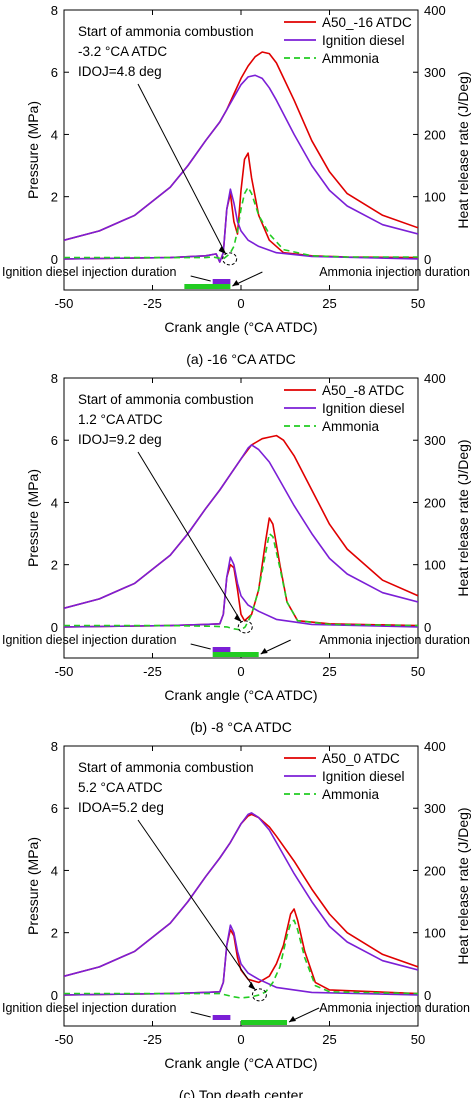 The height and width of the screenshot is (1098, 474). Describe the element at coordinates (221, 1017) in the screenshot. I see `diesel-injection-bar` at that location.